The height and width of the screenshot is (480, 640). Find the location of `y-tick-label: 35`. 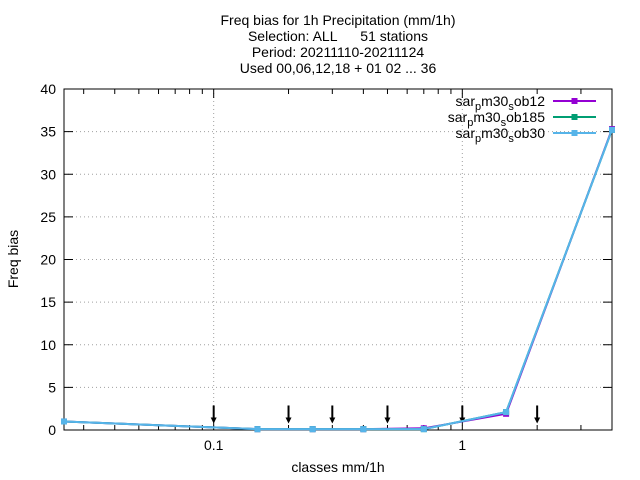

y-tick-label: 35 is located at coordinates (48, 132).